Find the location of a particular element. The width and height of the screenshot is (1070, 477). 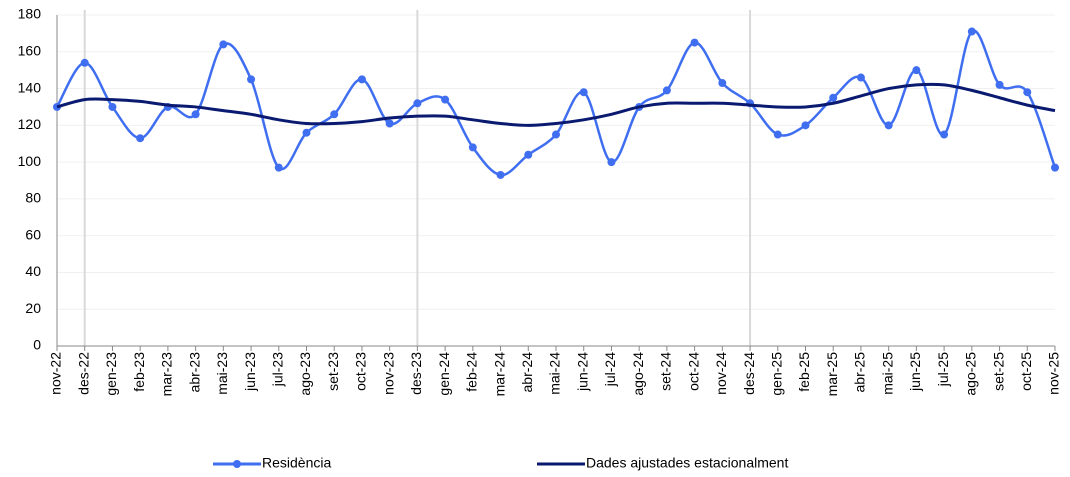

x-tick-label: set-24 is located at coordinates (666, 371).